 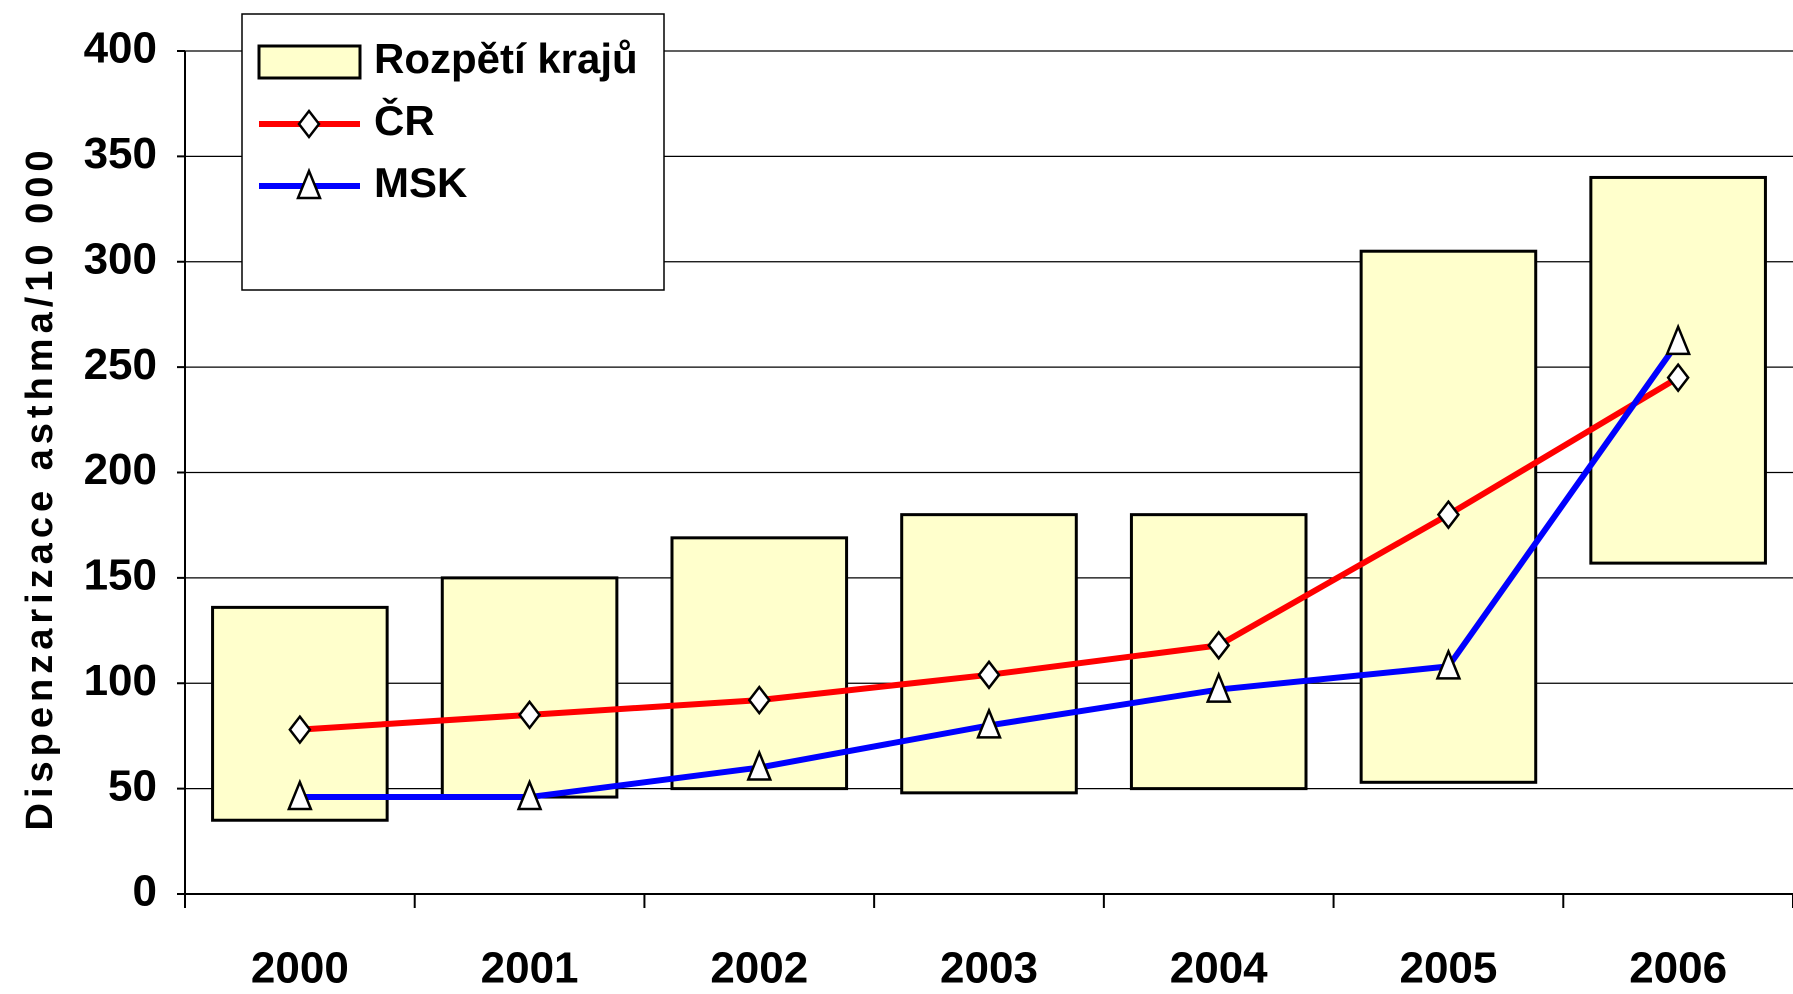 I want to click on y-axis-label: Dispenzarizace asthma/10 000, so click(x=40, y=488).